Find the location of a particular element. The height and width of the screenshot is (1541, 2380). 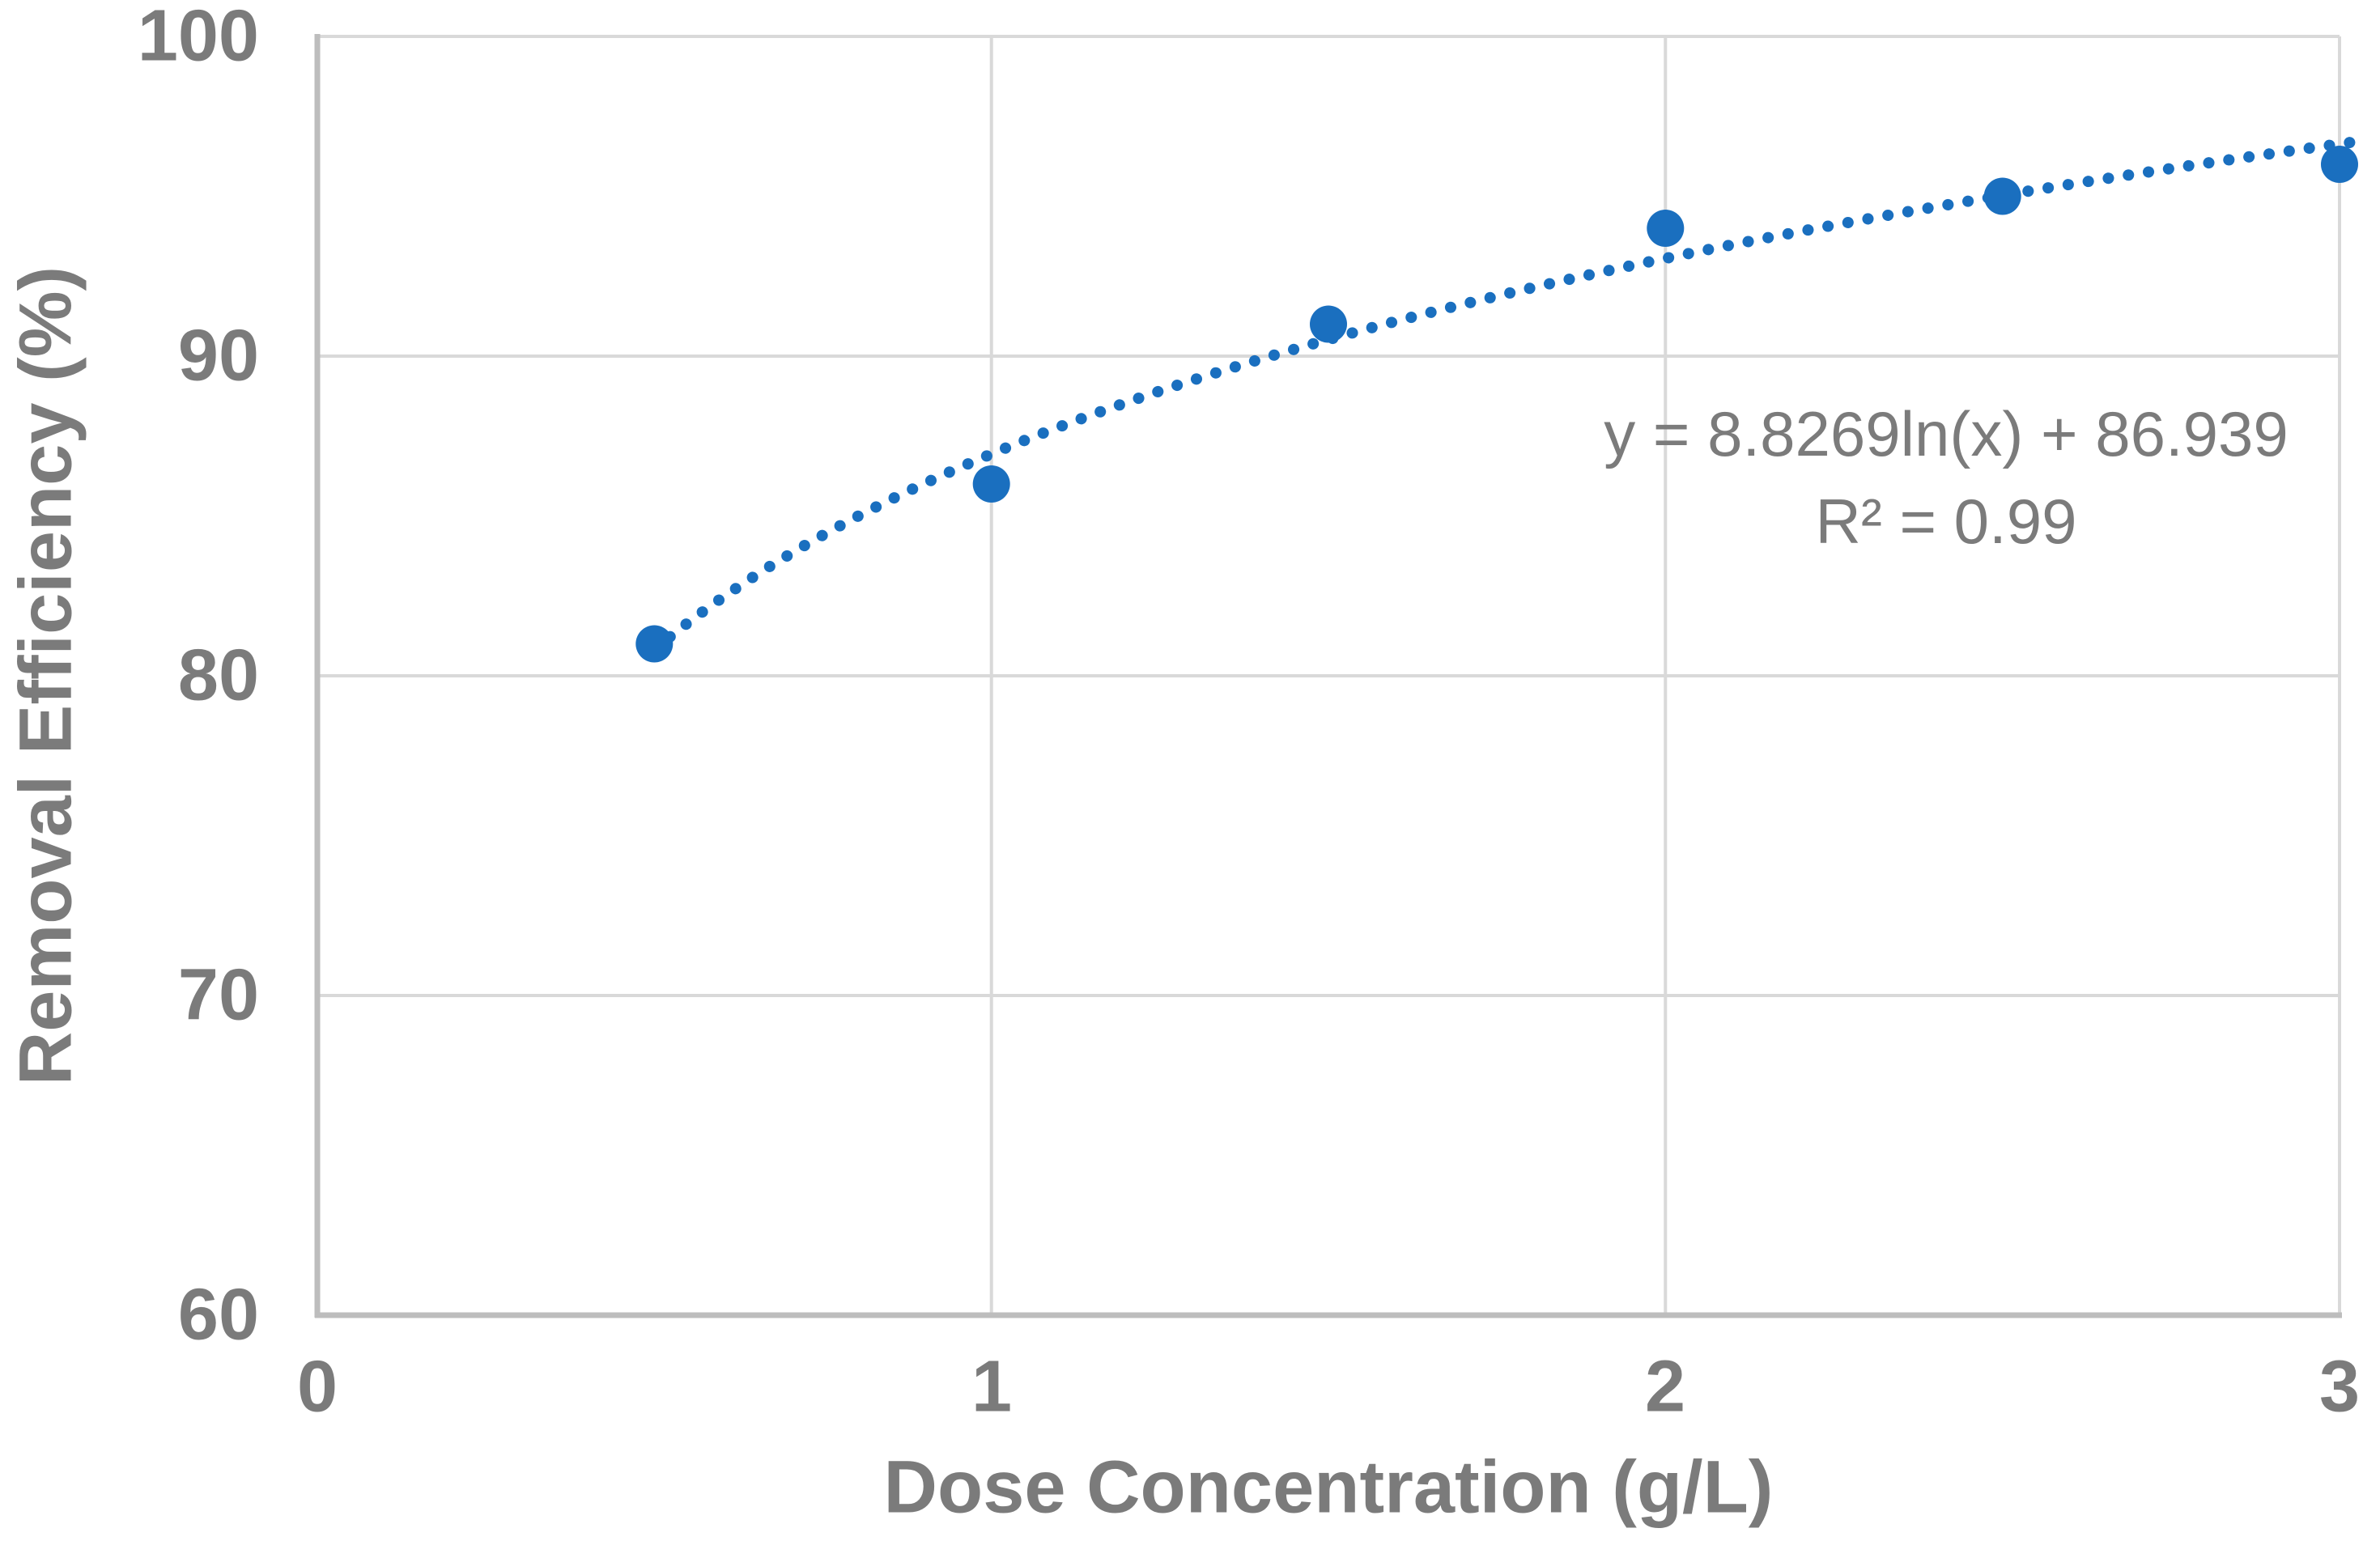

y-tick-label: 70 is located at coordinates (218, 995).